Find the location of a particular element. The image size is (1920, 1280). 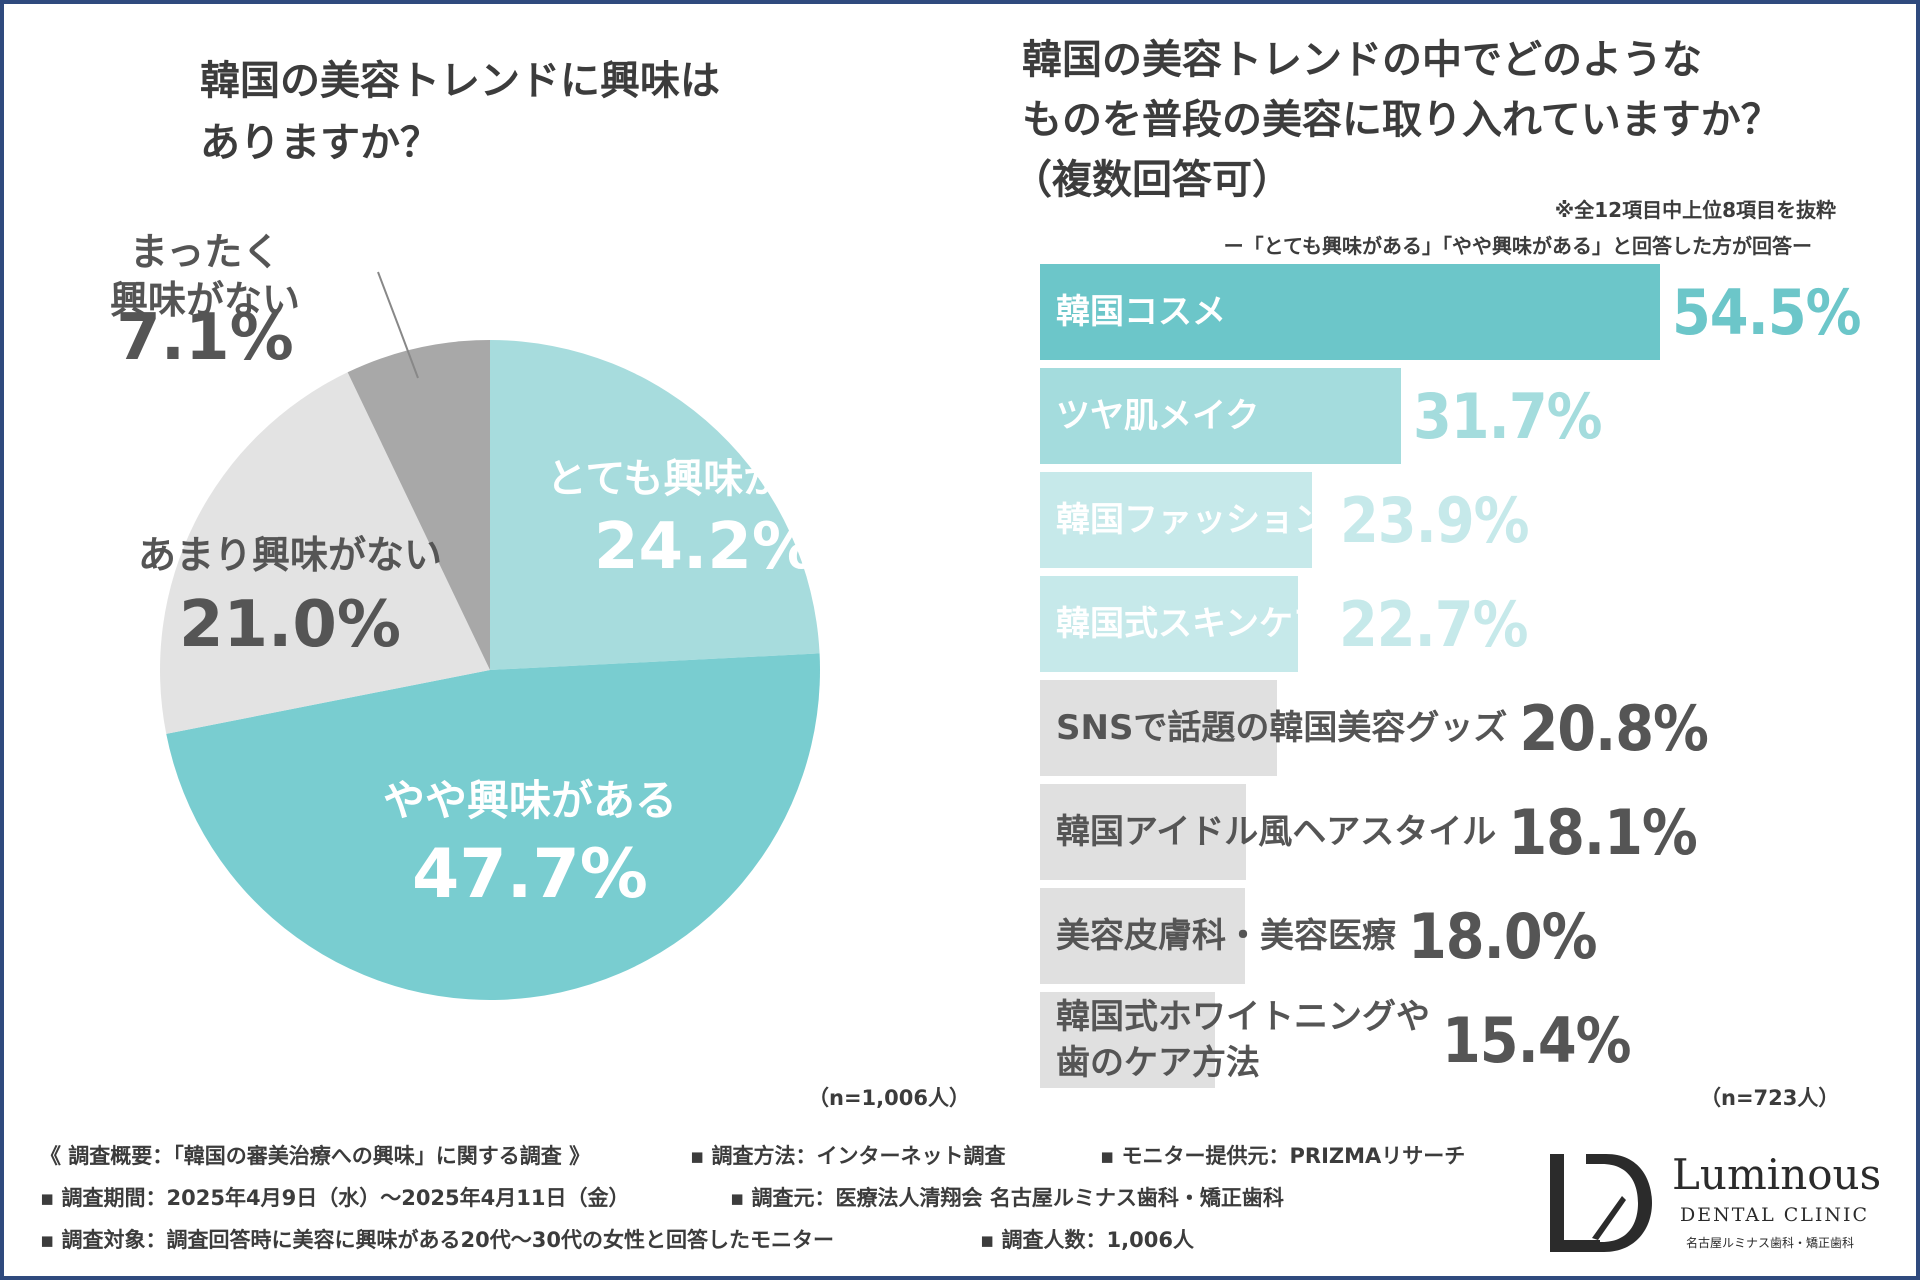

bar-label-line: 韓国ファッション is located at coordinates (1192, 520).